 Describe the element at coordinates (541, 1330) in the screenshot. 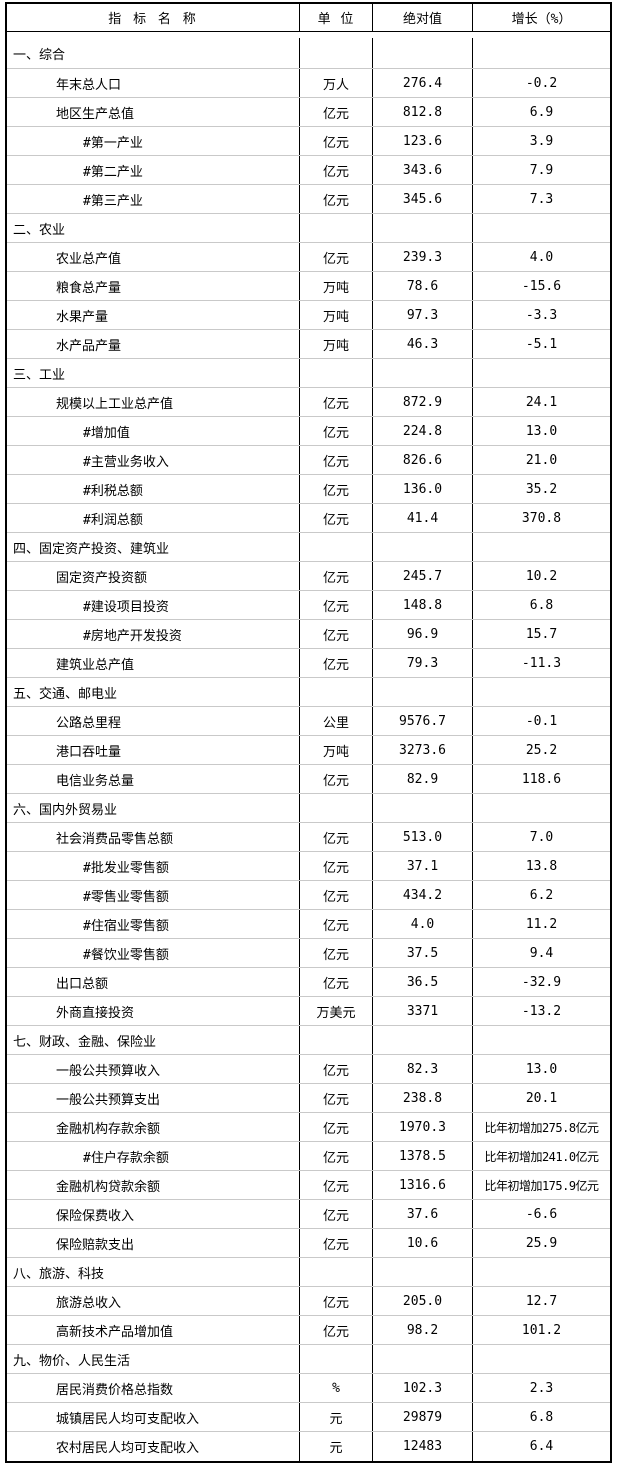

I see `growth-cell: 101.2` at that location.